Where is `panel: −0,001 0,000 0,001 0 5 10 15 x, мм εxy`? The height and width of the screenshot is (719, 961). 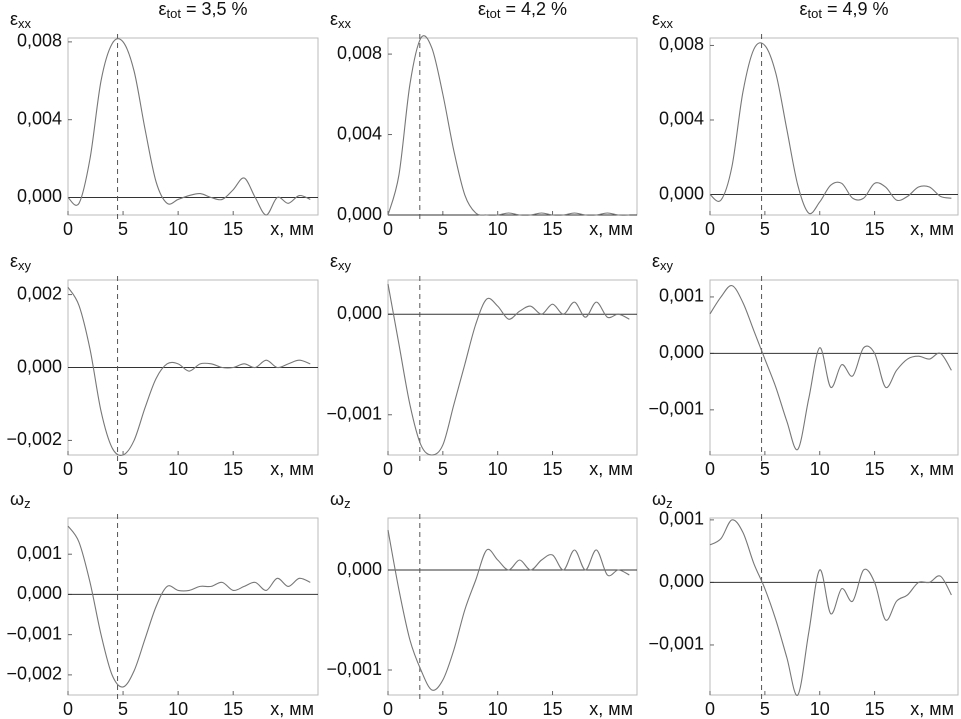
panel: −0,001 0,000 0,001 0 5 10 15 x, мм εxy is located at coordinates (803, 365).